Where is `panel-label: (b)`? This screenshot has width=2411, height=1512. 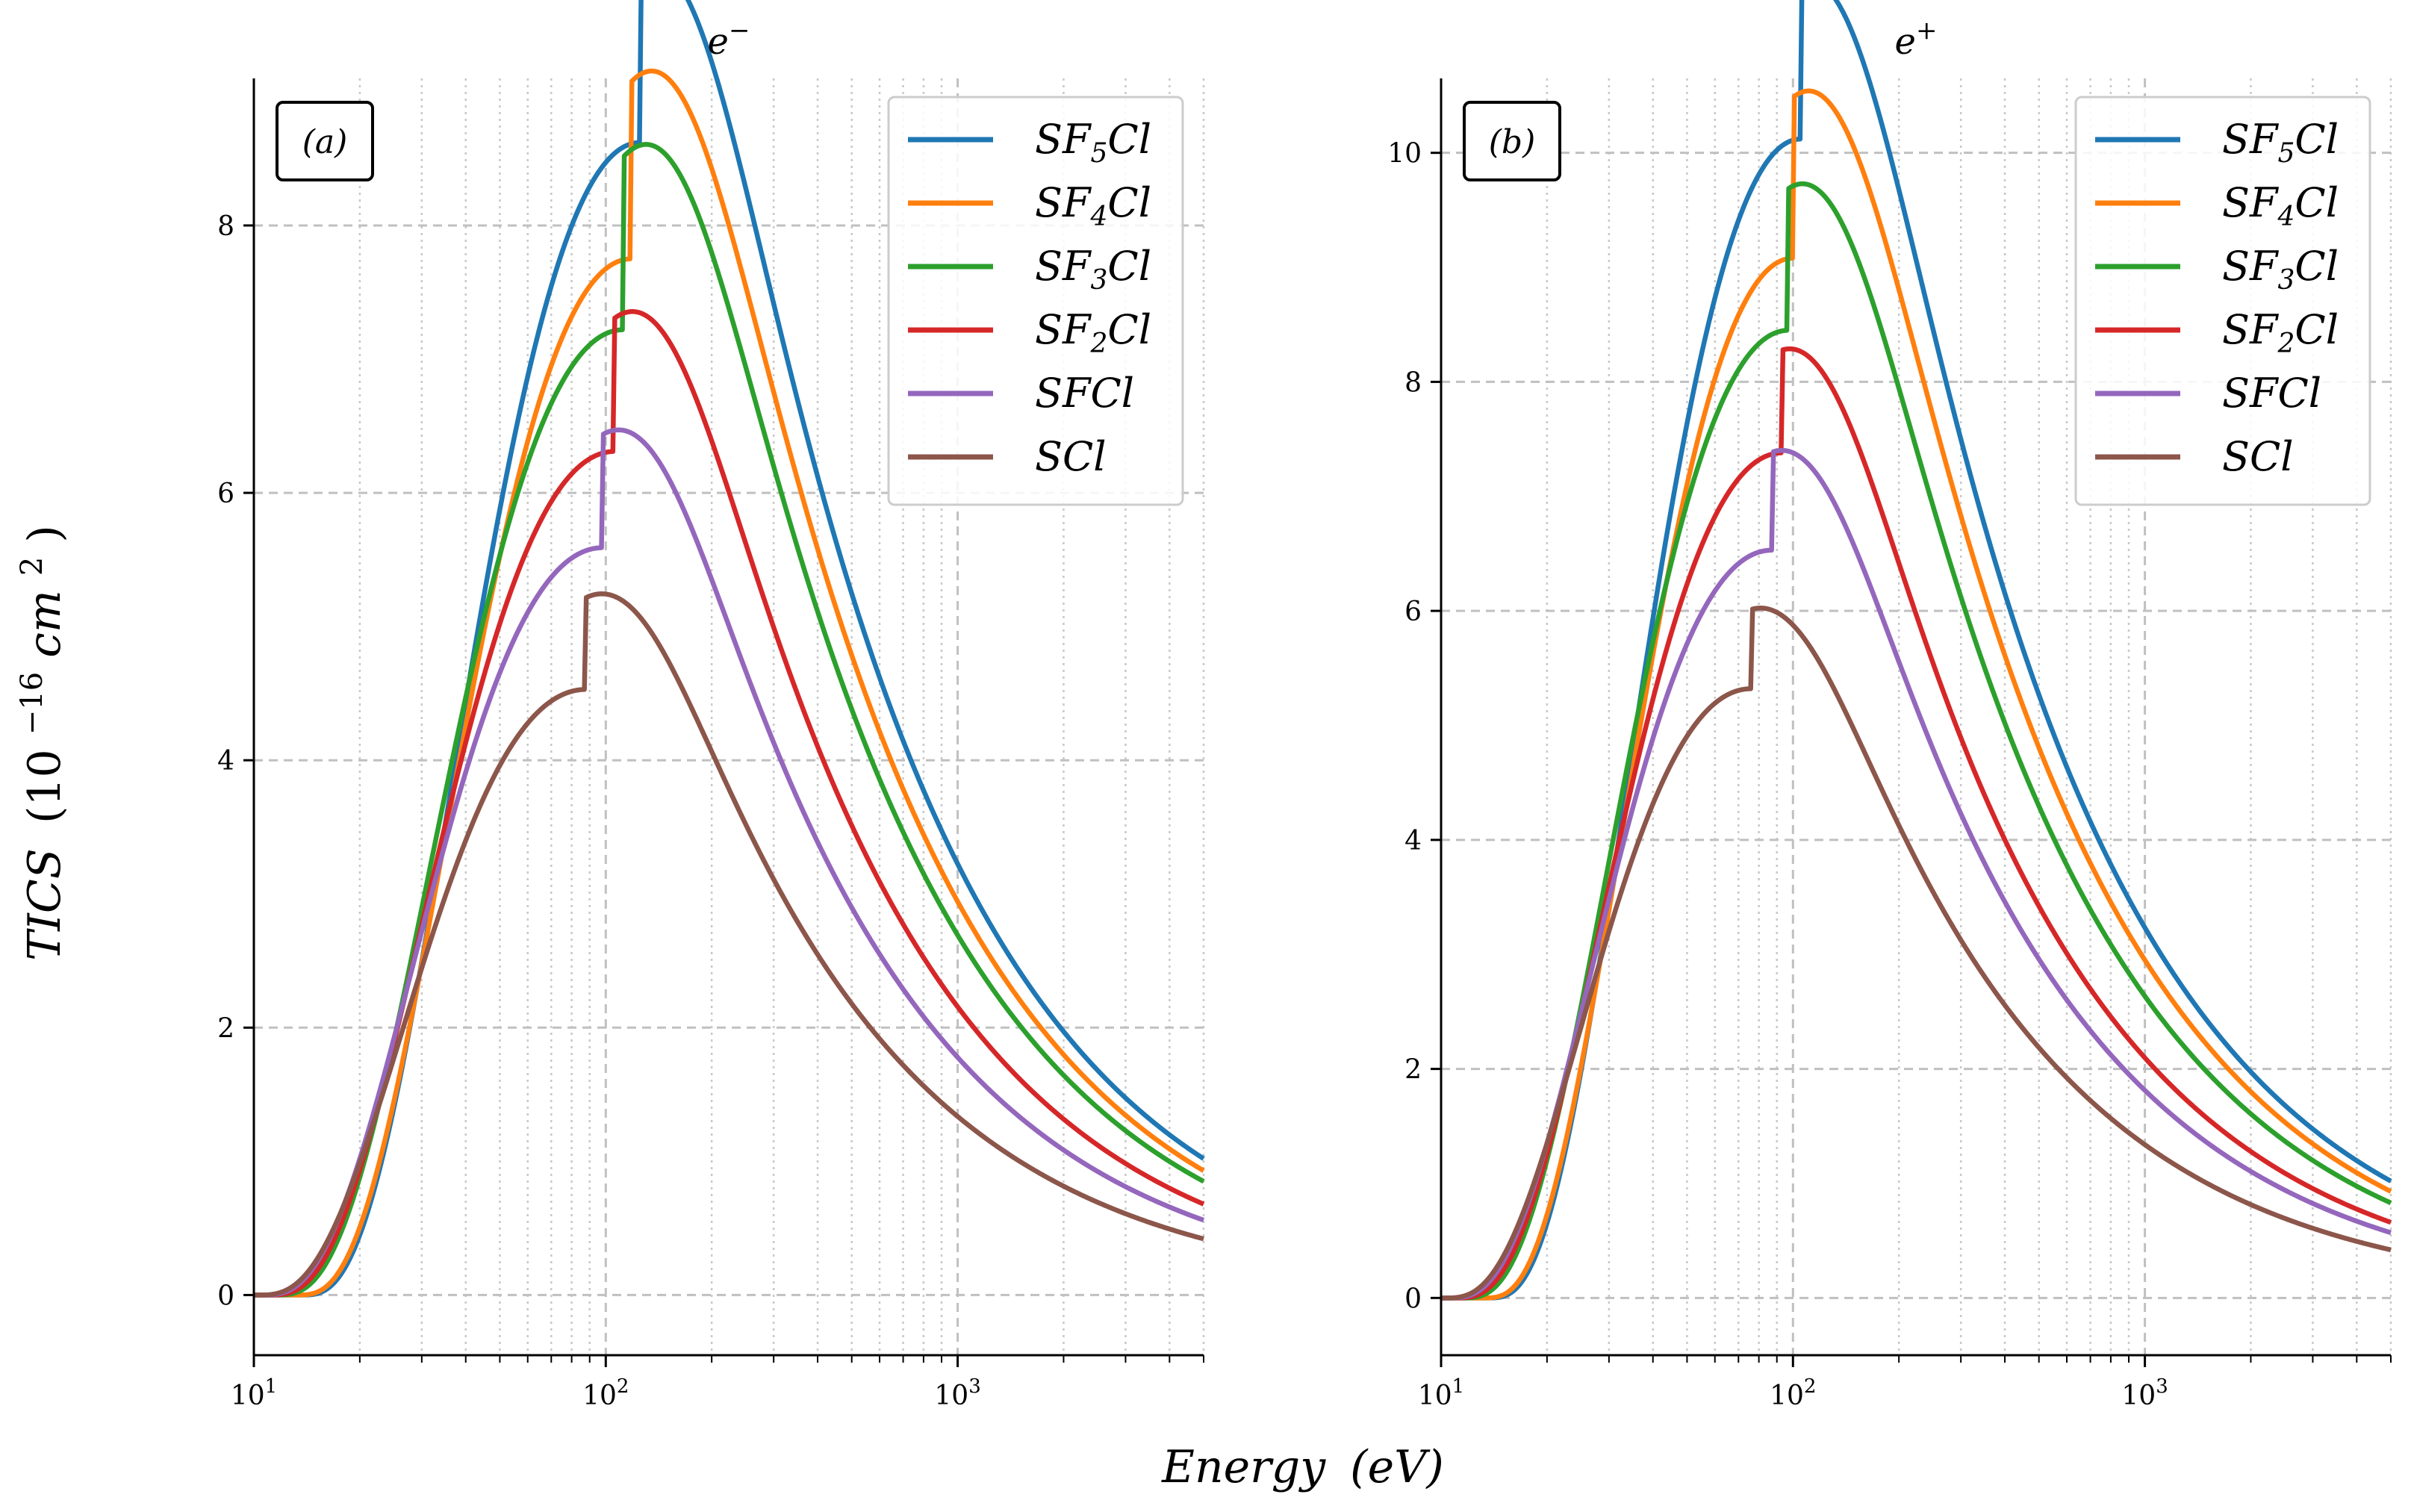 panel-label: (b) is located at coordinates (1513, 142).